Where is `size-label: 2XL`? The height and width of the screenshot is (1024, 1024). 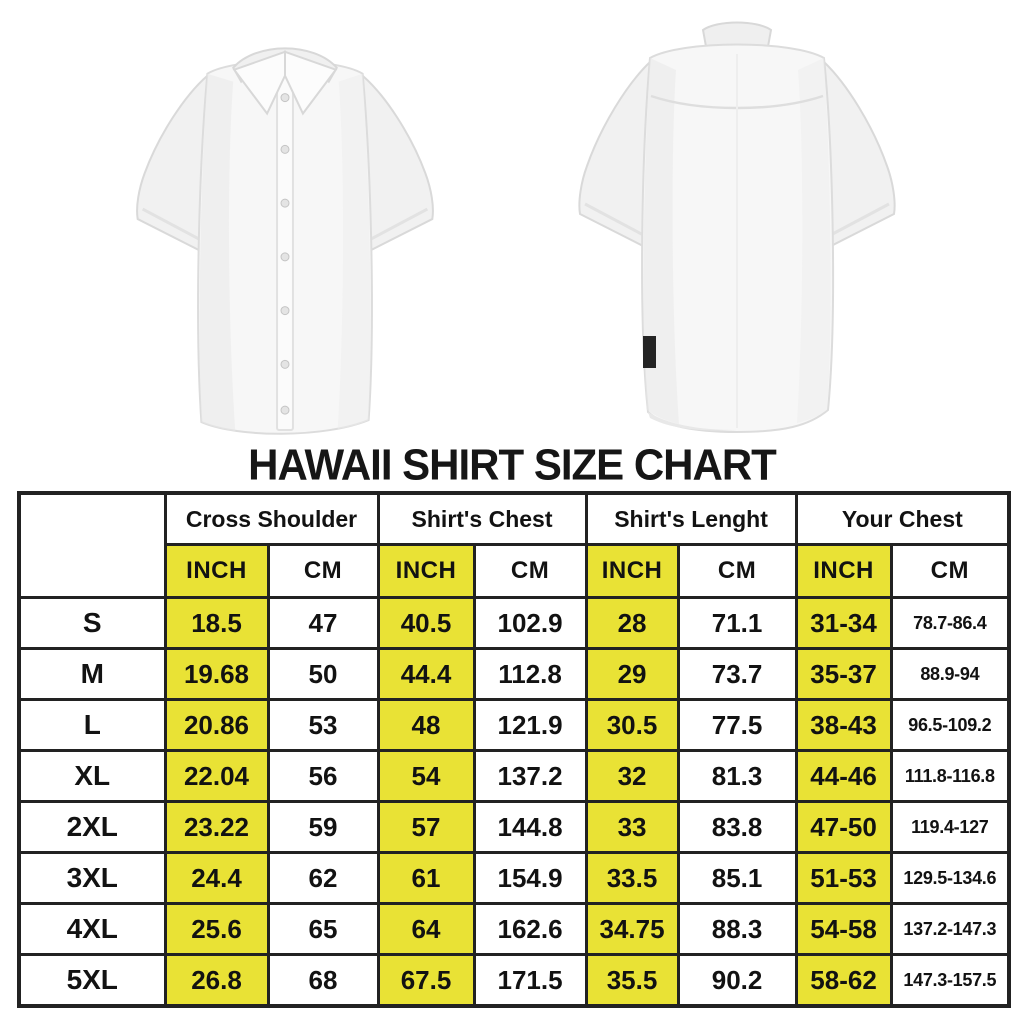
size-label: 2XL is located at coordinates (92, 827).